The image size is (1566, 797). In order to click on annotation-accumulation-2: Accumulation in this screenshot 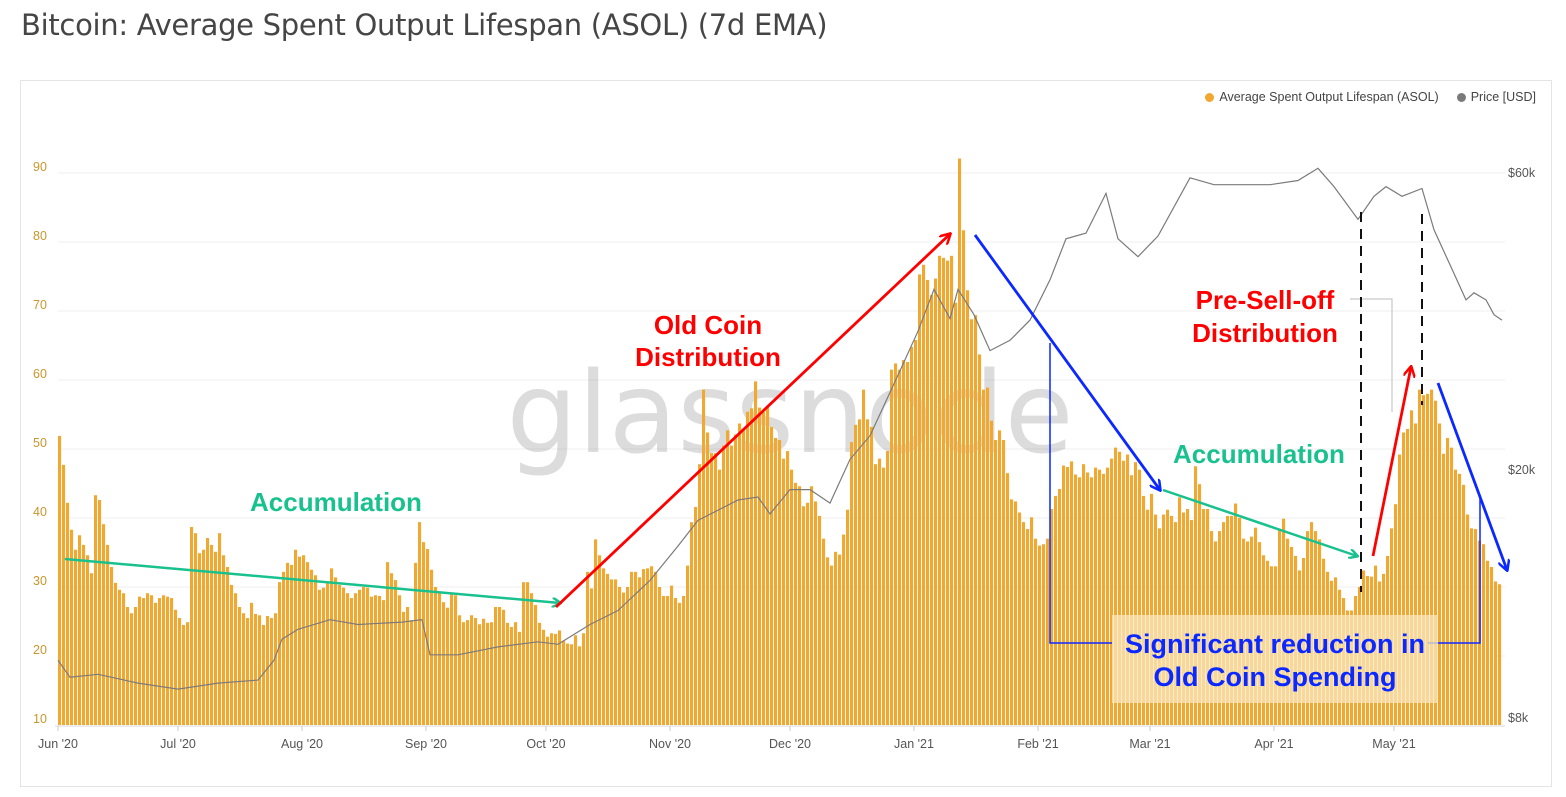, I will do `click(1259, 454)`.